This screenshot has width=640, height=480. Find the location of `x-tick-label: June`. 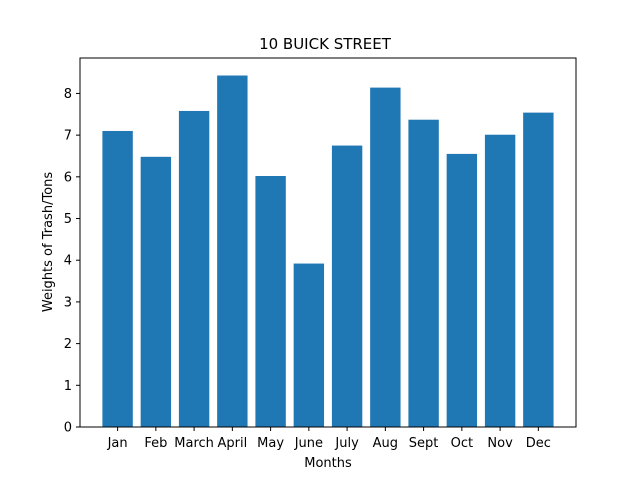

x-tick-label: June is located at coordinates (308, 443).